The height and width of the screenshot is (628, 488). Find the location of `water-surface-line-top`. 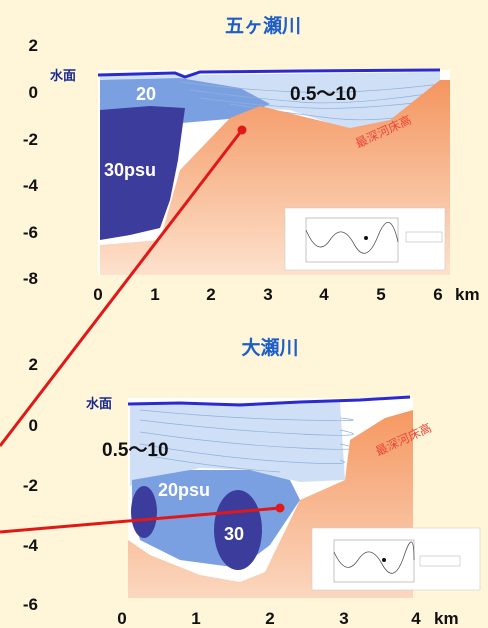

water-surface-line-top is located at coordinates (269, 73).